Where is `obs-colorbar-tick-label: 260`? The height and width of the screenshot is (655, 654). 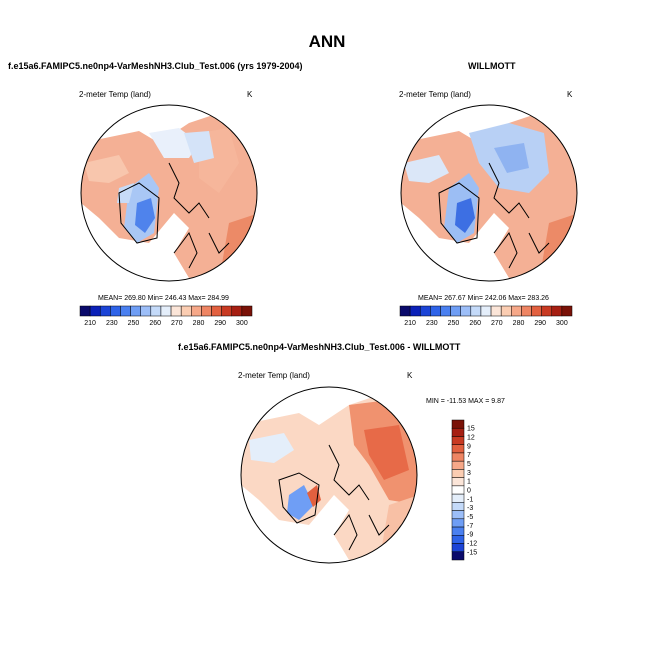
obs-colorbar-tick-label: 260 is located at coordinates (475, 323).